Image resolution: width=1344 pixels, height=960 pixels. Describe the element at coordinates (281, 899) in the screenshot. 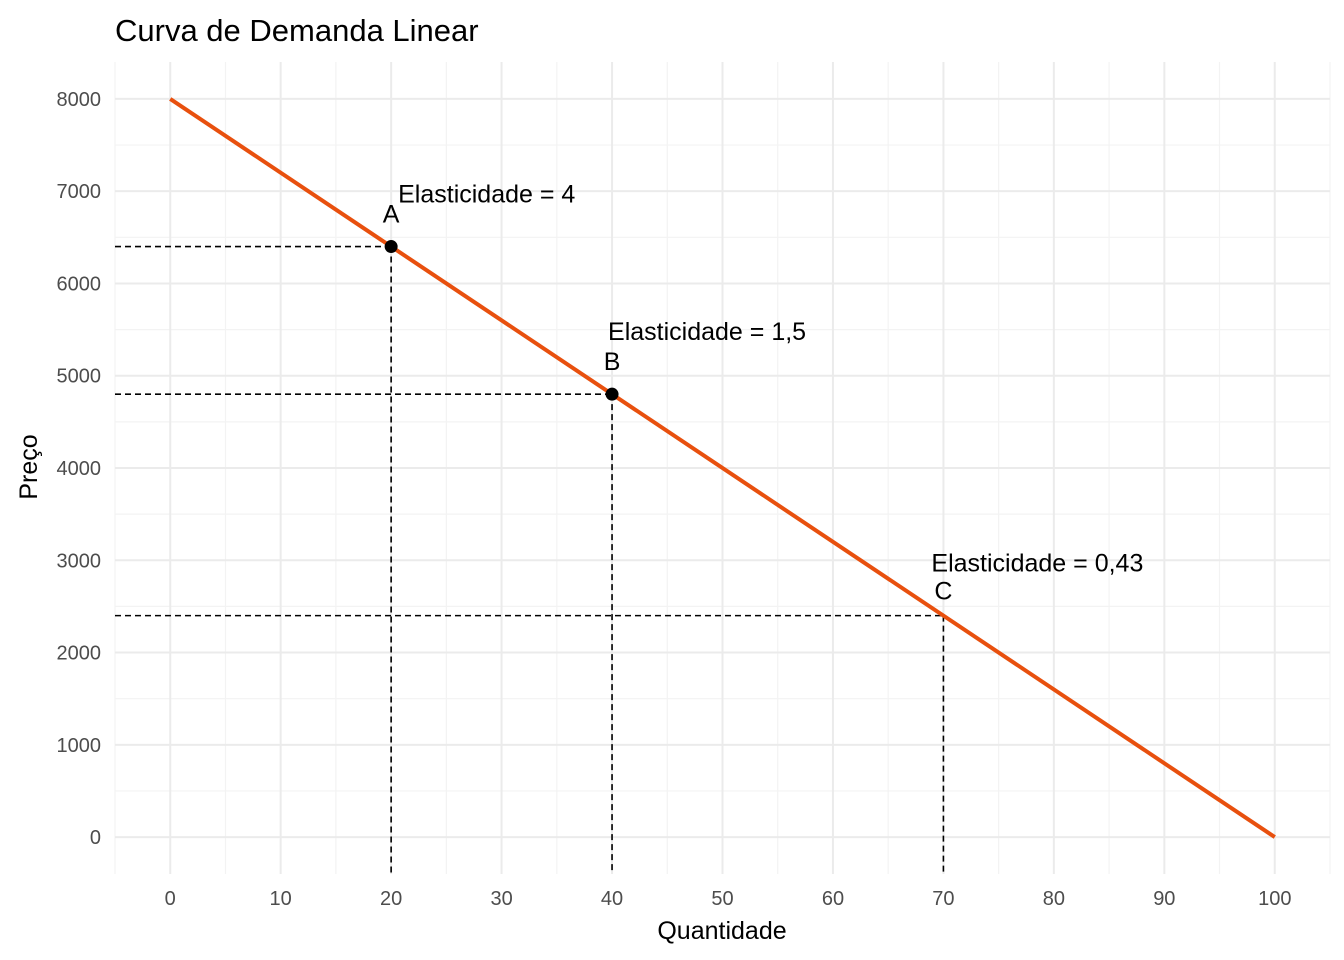

I see `x-tick-label: 10` at that location.